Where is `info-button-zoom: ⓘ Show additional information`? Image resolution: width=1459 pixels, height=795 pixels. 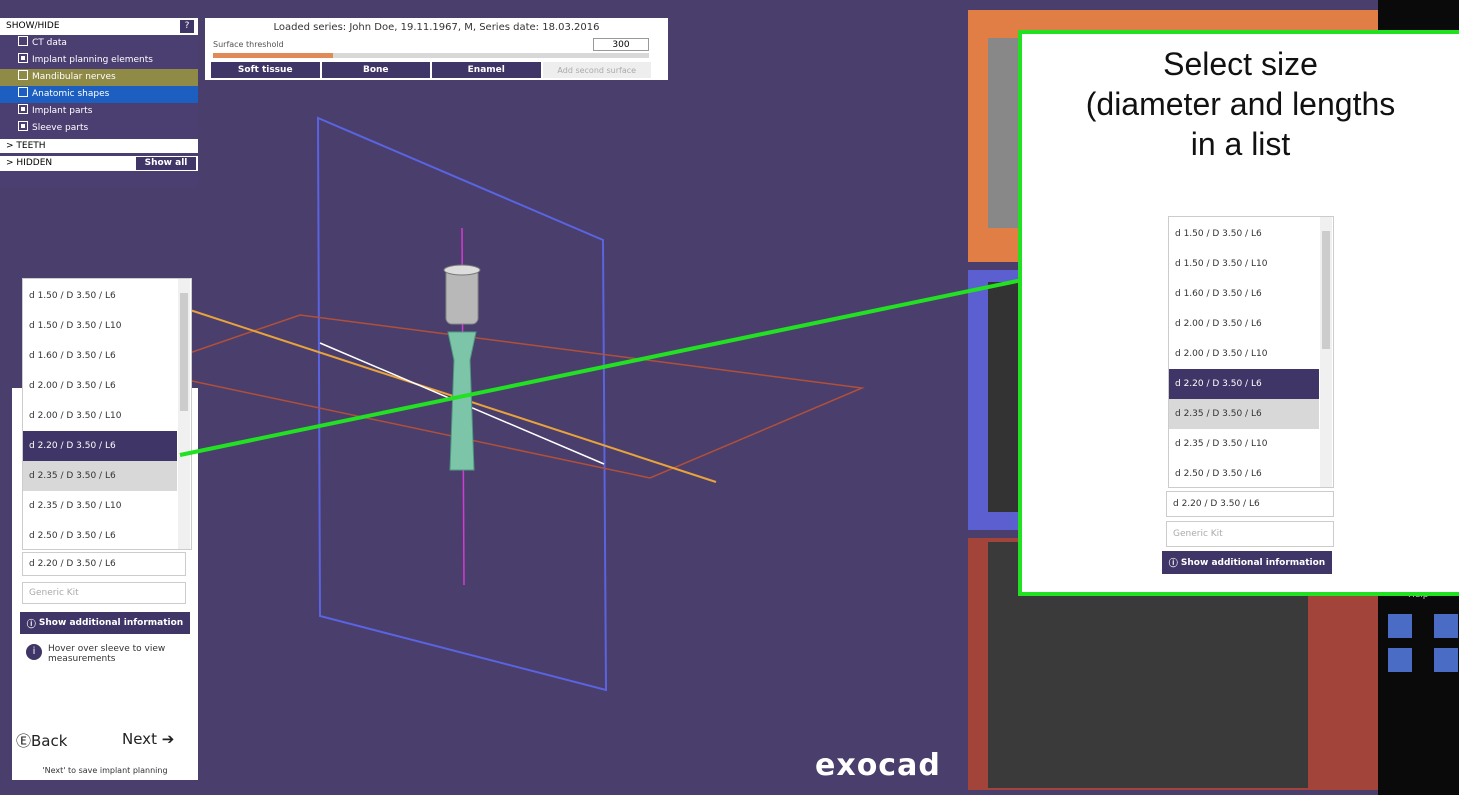 info-button-zoom: ⓘ Show additional information is located at coordinates (1247, 562).